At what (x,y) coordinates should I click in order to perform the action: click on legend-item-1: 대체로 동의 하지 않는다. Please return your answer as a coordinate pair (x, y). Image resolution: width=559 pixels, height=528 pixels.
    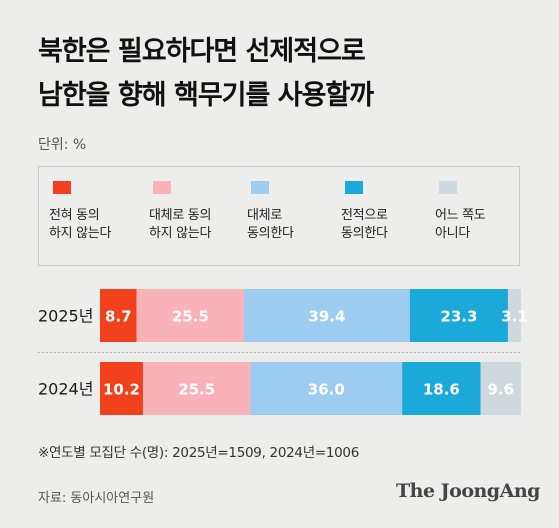
    Looking at the image, I should click on (180, 212).